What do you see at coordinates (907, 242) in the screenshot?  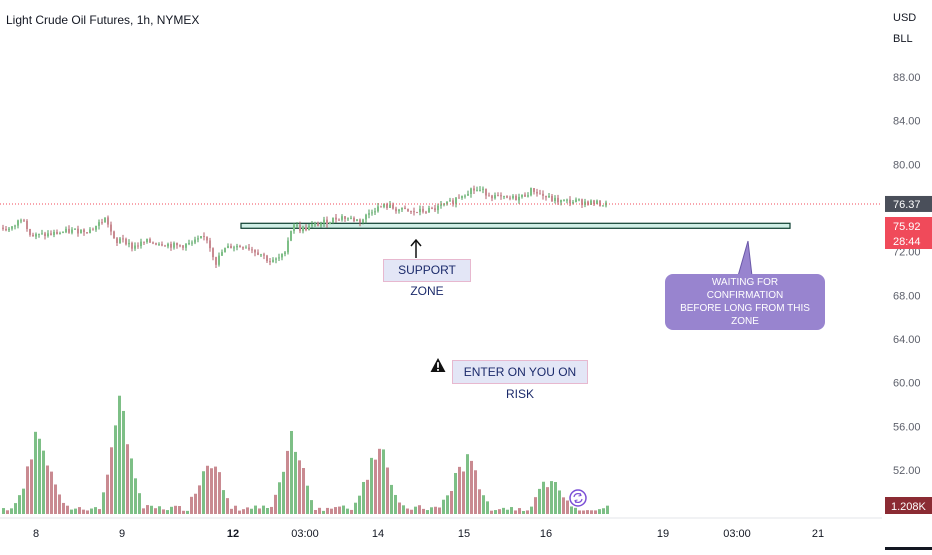 I see `countdown-text: 28:44` at bounding box center [907, 242].